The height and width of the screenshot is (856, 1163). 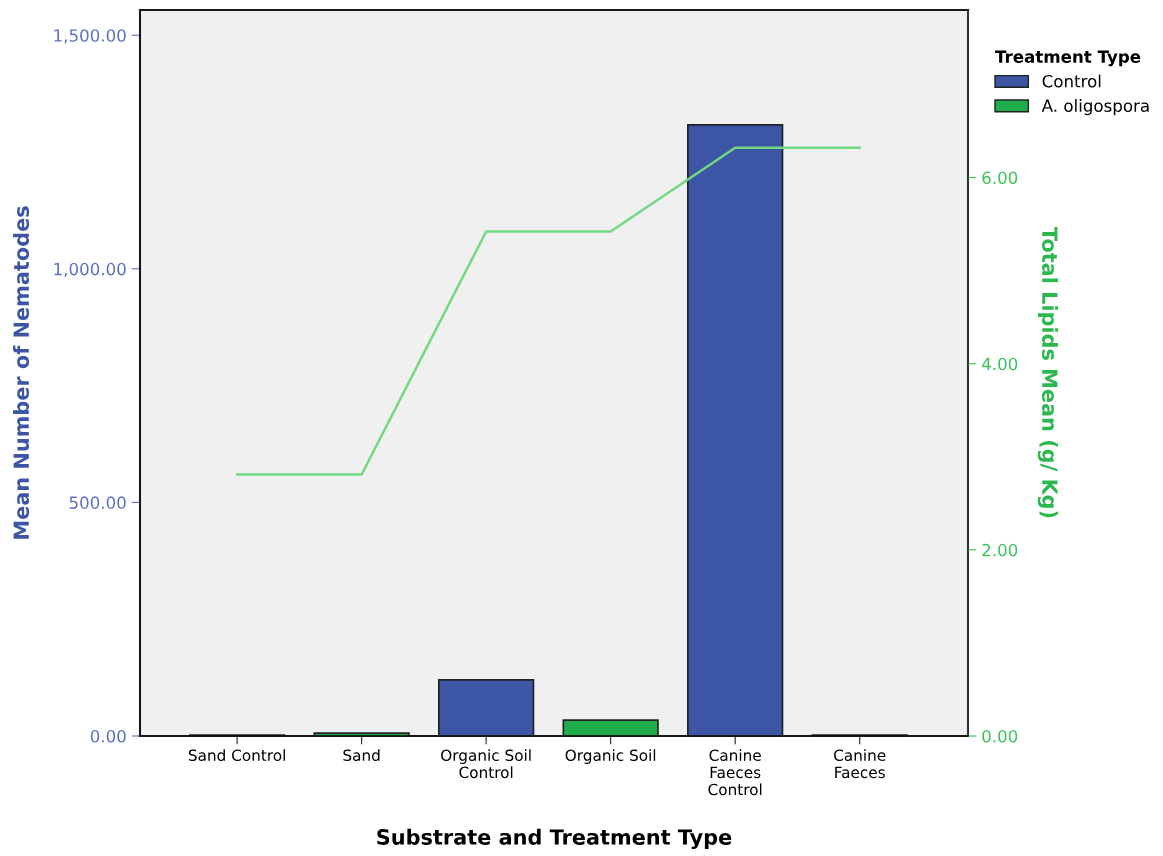 I want to click on y-tick-label: 1,500.00, so click(x=90, y=36).